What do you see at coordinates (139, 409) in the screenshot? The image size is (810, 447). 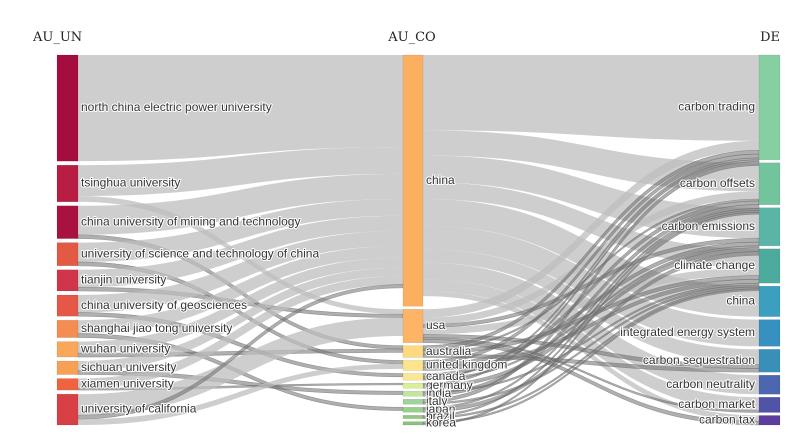 I see `au-un-label-university-of-california: university of california` at bounding box center [139, 409].